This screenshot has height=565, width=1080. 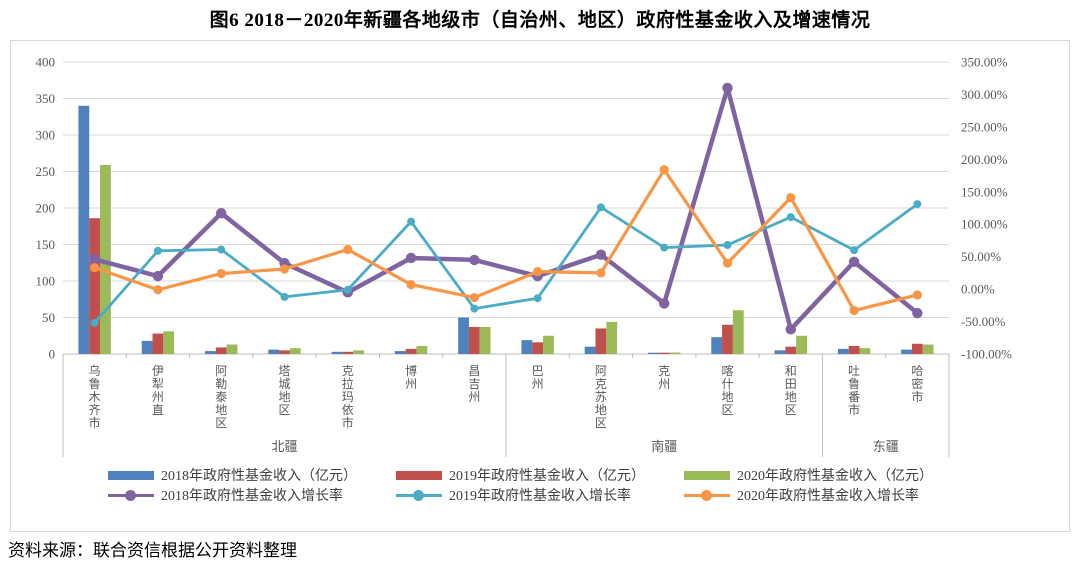 What do you see at coordinates (52, 354) in the screenshot?
I see `svg-text: 0` at bounding box center [52, 354].